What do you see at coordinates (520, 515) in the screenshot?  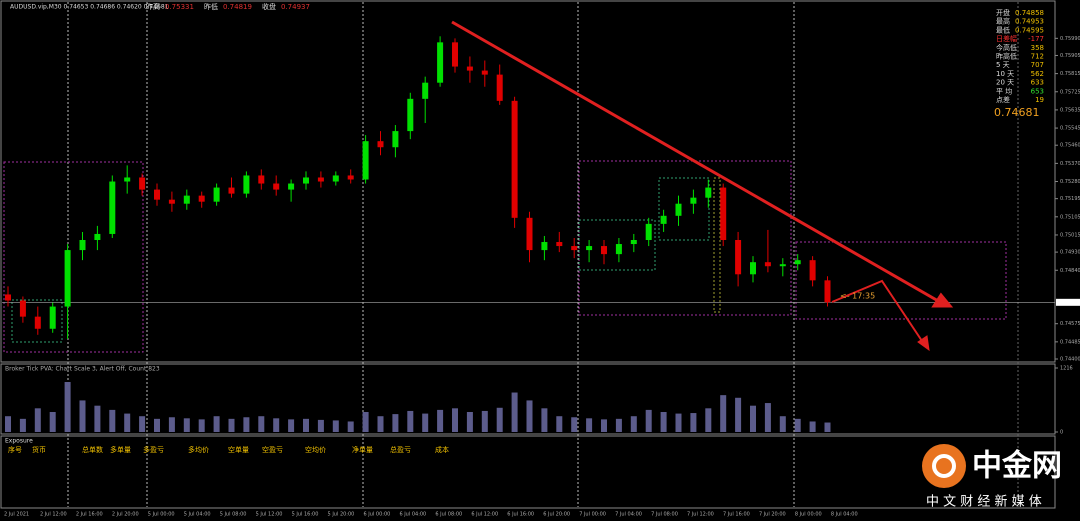 I see `x-tick-label: 6 Jul 16:00` at bounding box center [520, 515].